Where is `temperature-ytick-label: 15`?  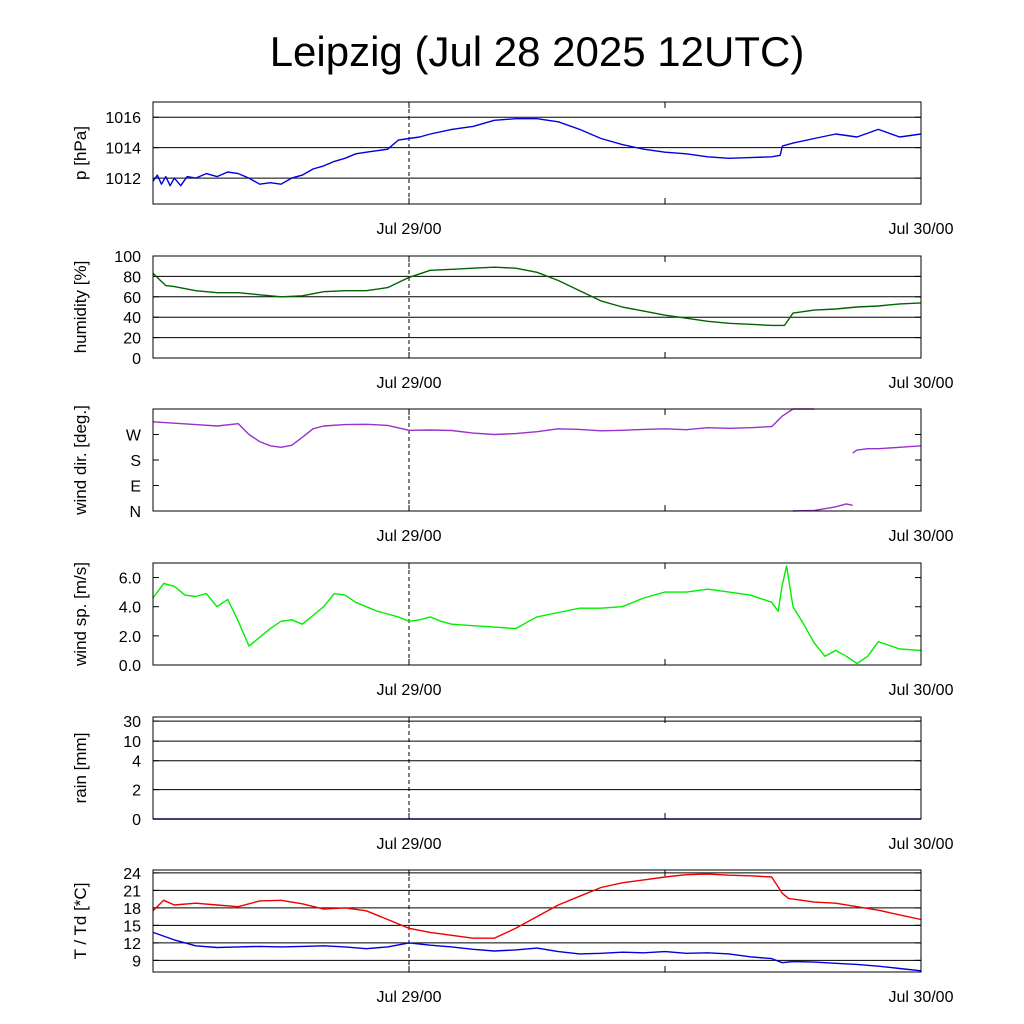 temperature-ytick-label: 15 is located at coordinates (132, 926).